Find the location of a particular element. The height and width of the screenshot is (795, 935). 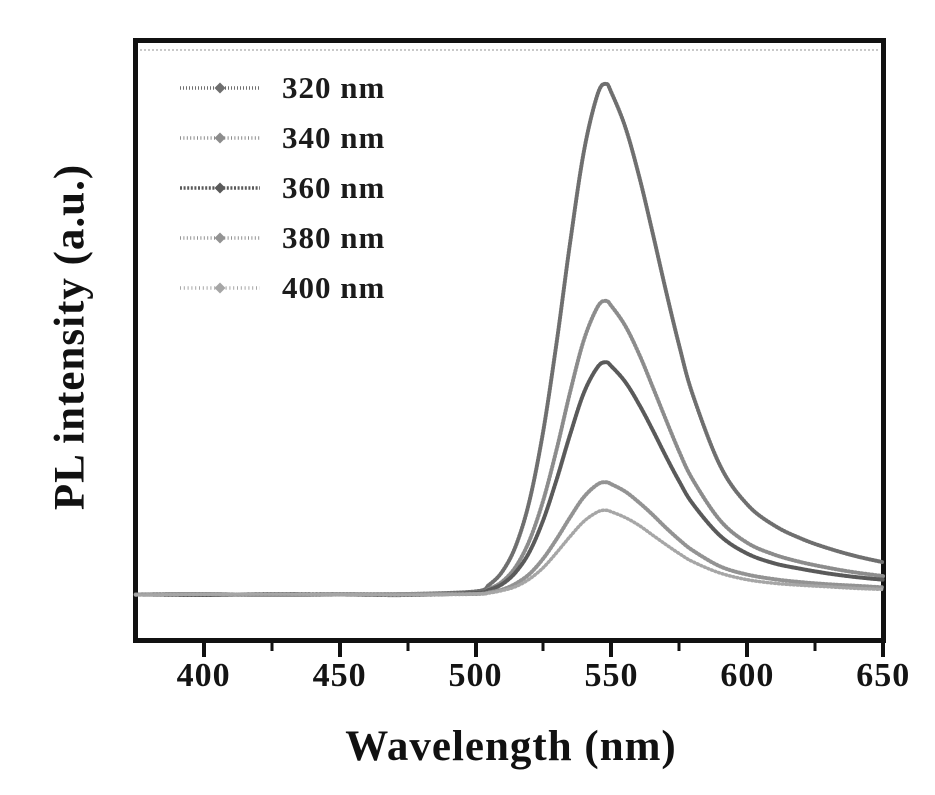

legend-item: 380 nm is located at coordinates (282, 238).